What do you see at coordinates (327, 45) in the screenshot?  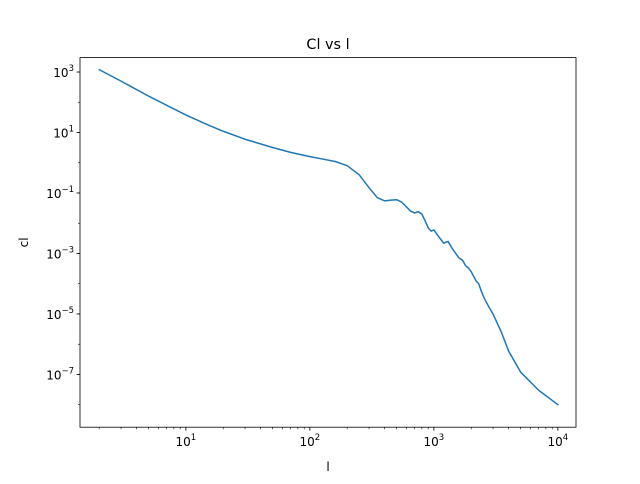 I see `chart-title: Cl vs l` at bounding box center [327, 45].